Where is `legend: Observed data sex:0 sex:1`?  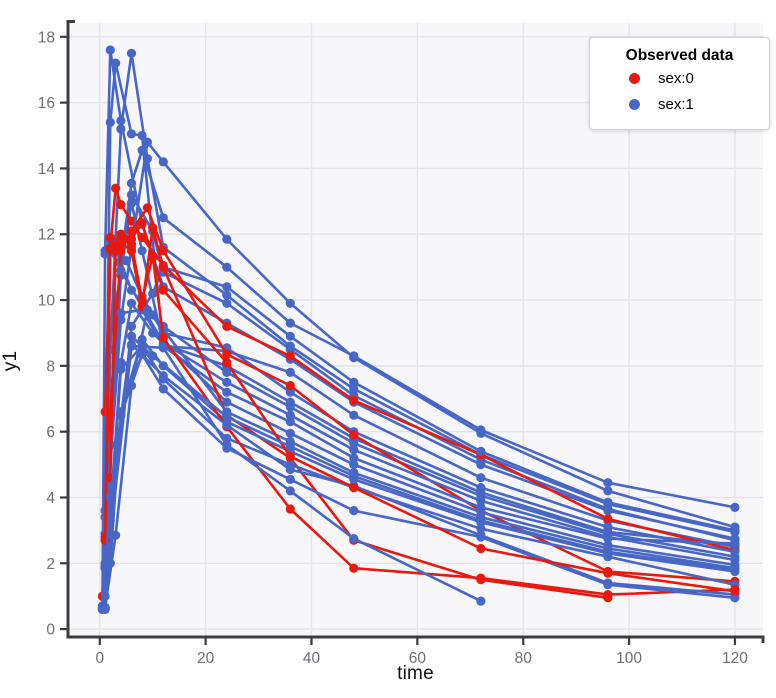 legend: Observed data sex:0 sex:1 is located at coordinates (679, 83).